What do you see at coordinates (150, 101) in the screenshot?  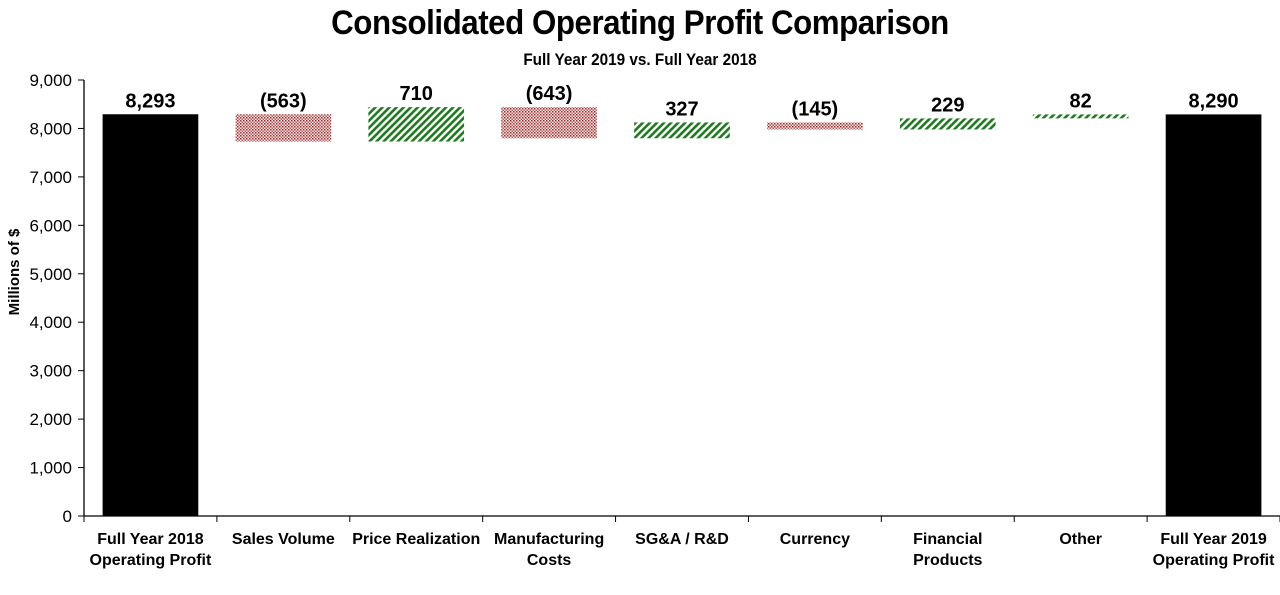 I see `data-label: 8,293` at bounding box center [150, 101].